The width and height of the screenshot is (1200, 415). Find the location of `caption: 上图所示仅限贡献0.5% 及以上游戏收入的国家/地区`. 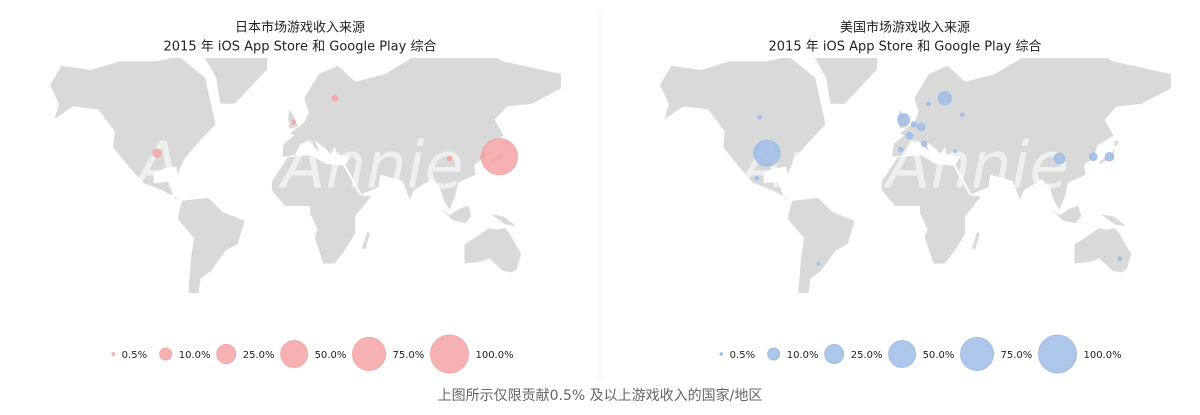

caption: 上图所示仅限贡献0.5% 及以上游戏收入的国家/地区 is located at coordinates (600, 395).